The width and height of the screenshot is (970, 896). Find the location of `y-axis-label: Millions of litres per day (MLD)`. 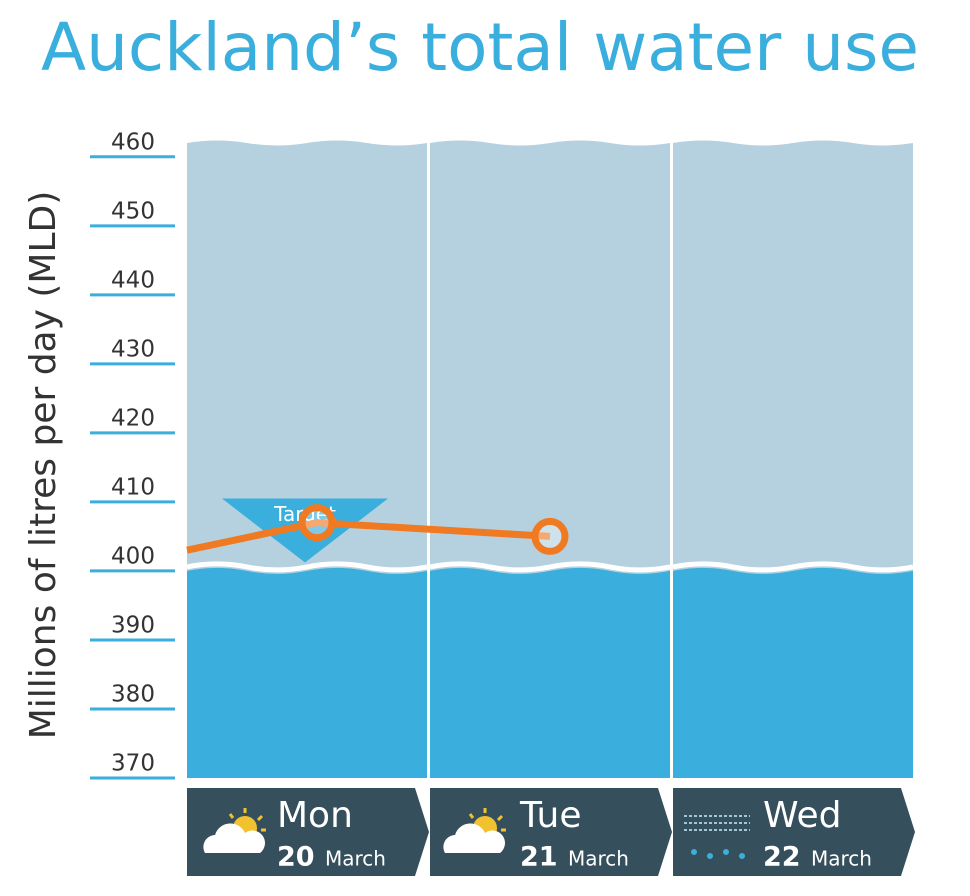

y-axis-label: Millions of litres per day (MLD) is located at coordinates (43, 465).